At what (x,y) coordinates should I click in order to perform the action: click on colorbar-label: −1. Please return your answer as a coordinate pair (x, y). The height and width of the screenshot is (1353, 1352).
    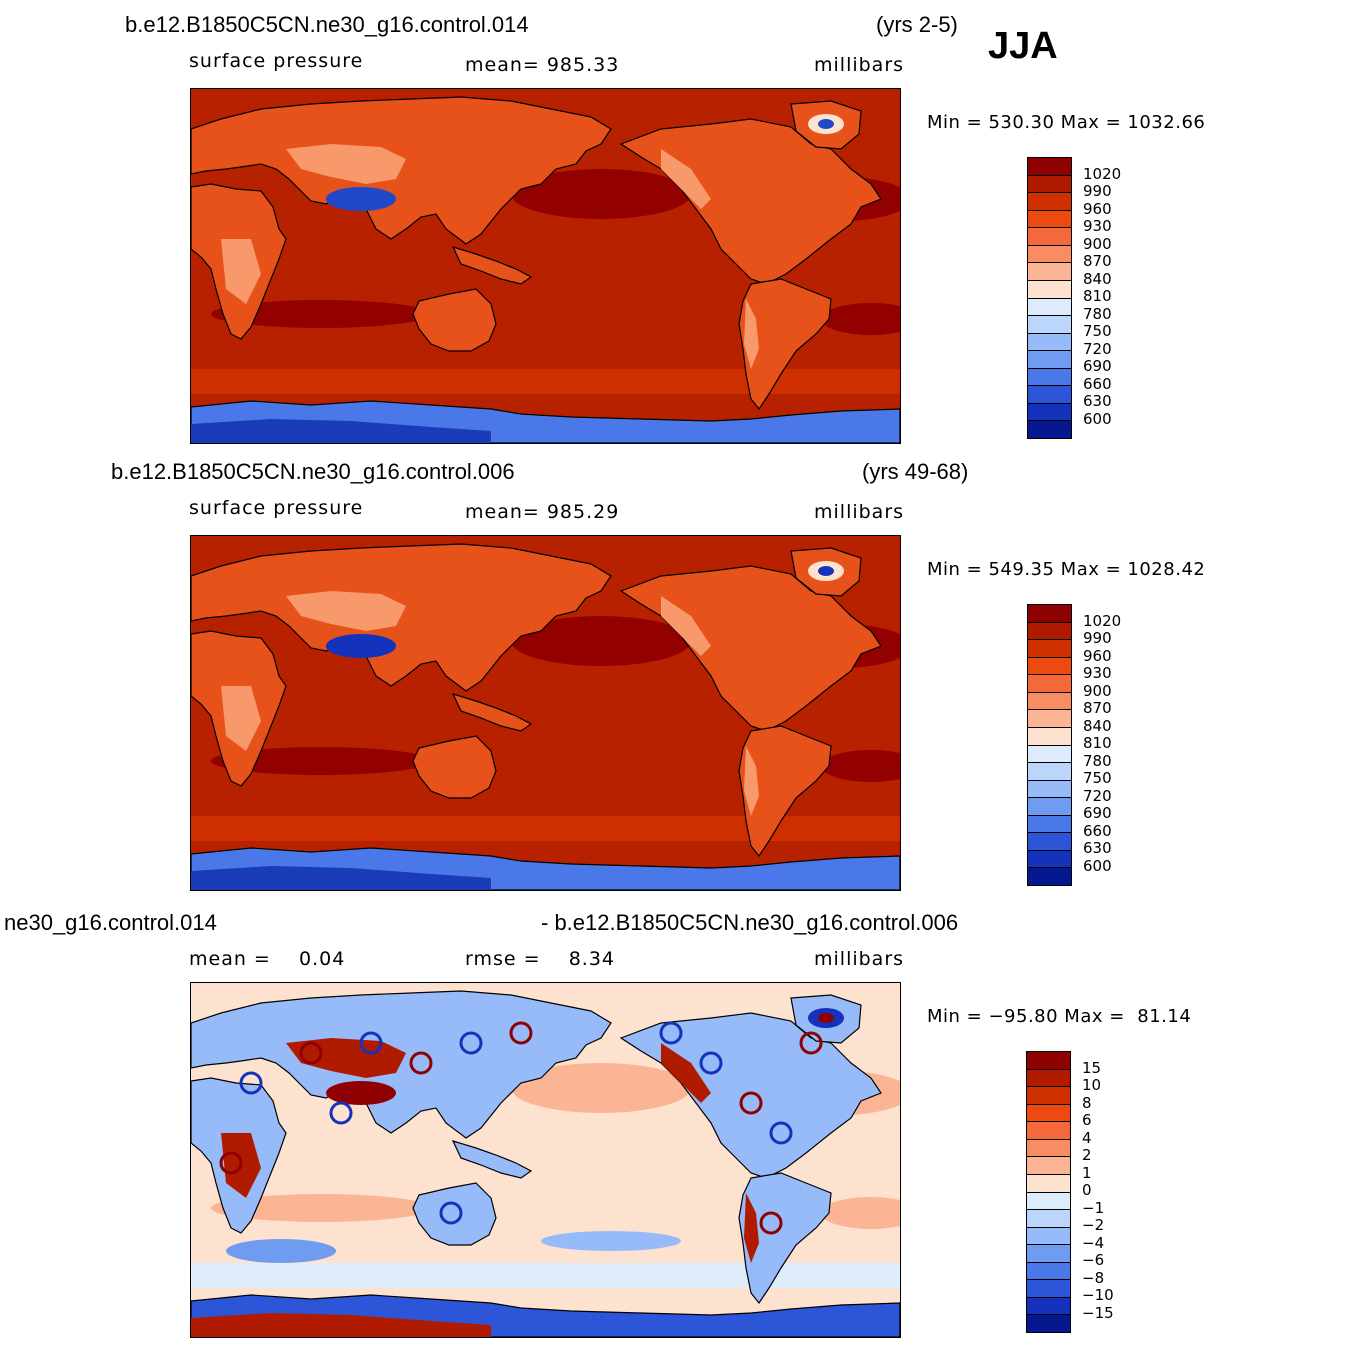
    Looking at the image, I should click on (1093, 1207).